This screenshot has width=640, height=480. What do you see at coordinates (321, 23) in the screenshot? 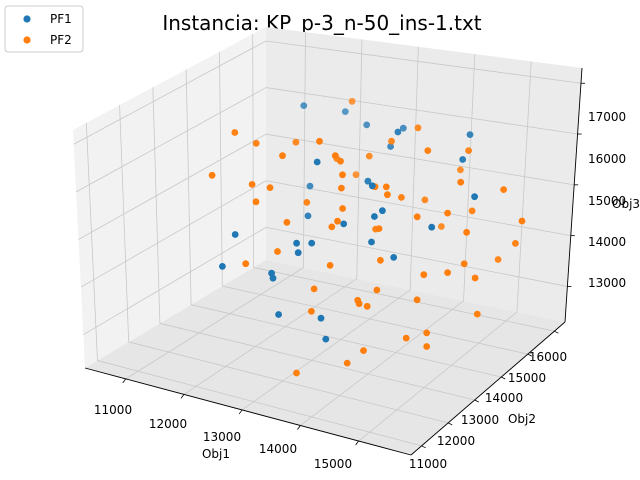
I see `chart-title: Instancia: KP_p-3_n-50_ins-1.txt` at bounding box center [321, 23].